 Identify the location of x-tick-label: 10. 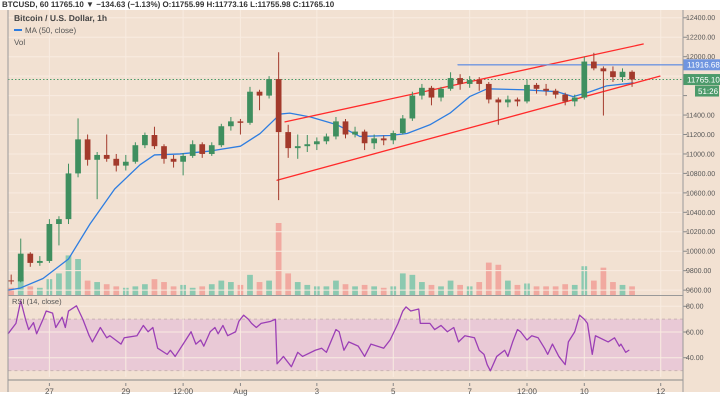
(585, 391).